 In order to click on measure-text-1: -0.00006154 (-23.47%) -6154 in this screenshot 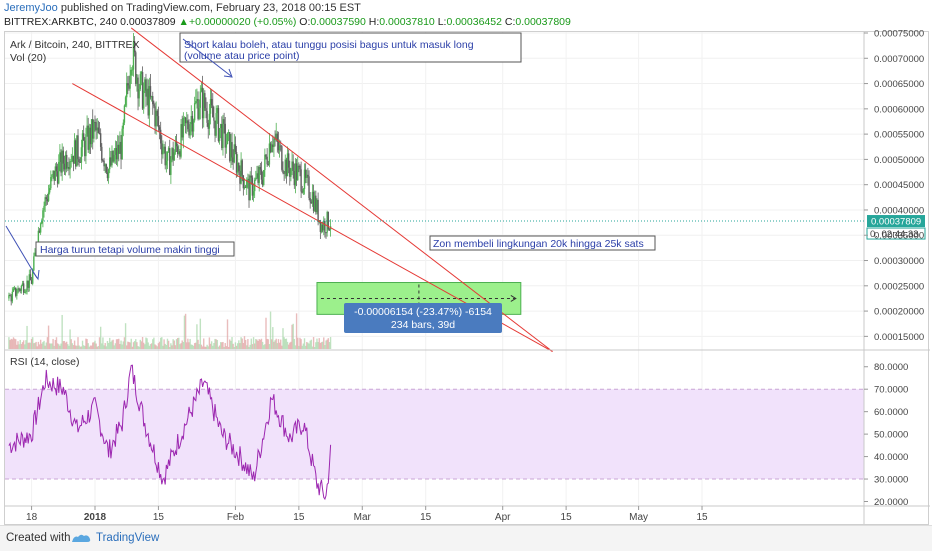, I will do `click(423, 312)`.